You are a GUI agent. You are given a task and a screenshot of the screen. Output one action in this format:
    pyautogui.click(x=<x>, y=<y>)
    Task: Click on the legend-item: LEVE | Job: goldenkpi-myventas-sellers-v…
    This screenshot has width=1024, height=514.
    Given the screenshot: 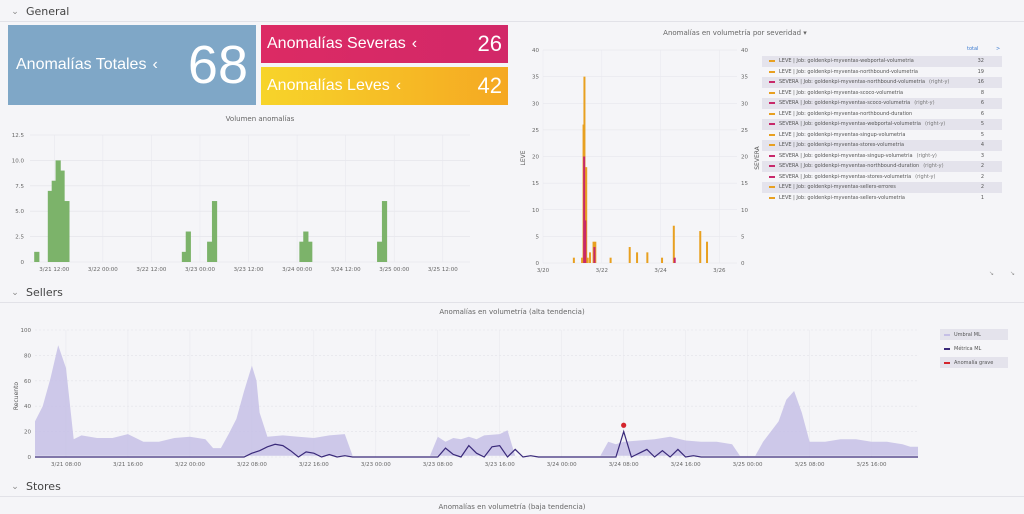 What is the action you would take?
    pyautogui.click(x=882, y=198)
    